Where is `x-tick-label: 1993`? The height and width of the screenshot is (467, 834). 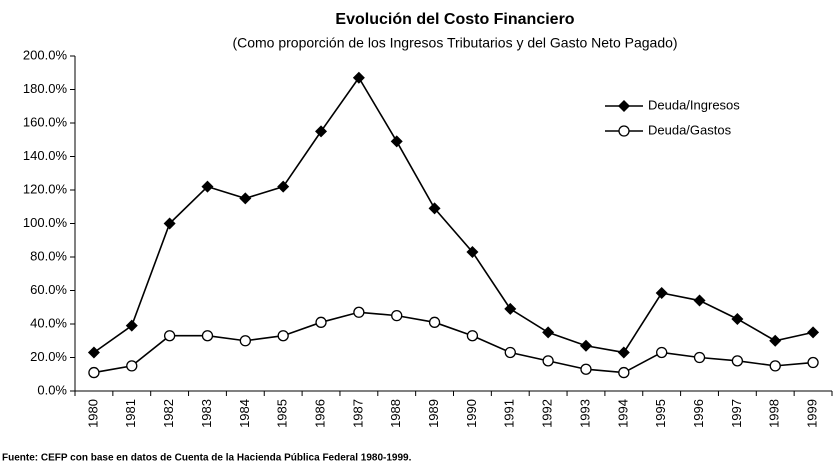 x-tick-label: 1993 is located at coordinates (584, 413).